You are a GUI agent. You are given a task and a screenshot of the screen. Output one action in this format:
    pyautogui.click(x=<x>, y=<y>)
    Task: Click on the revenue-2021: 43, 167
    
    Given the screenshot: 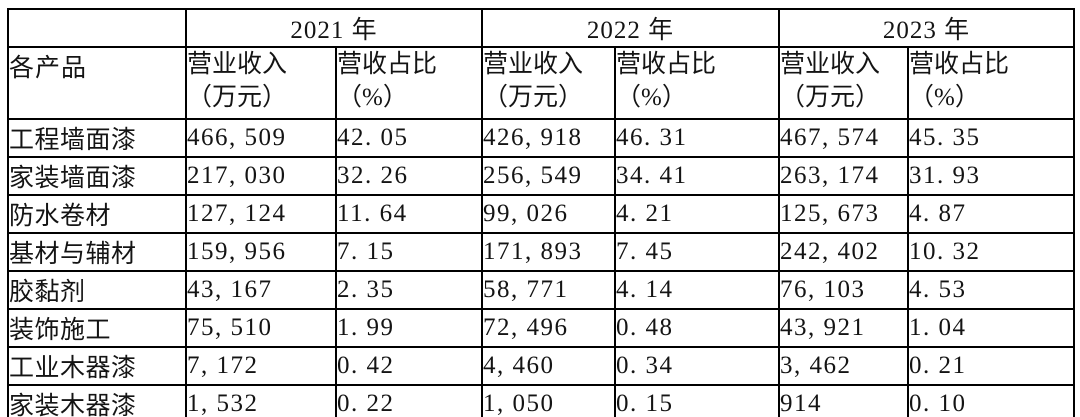 What is the action you would take?
    pyautogui.click(x=261, y=290)
    